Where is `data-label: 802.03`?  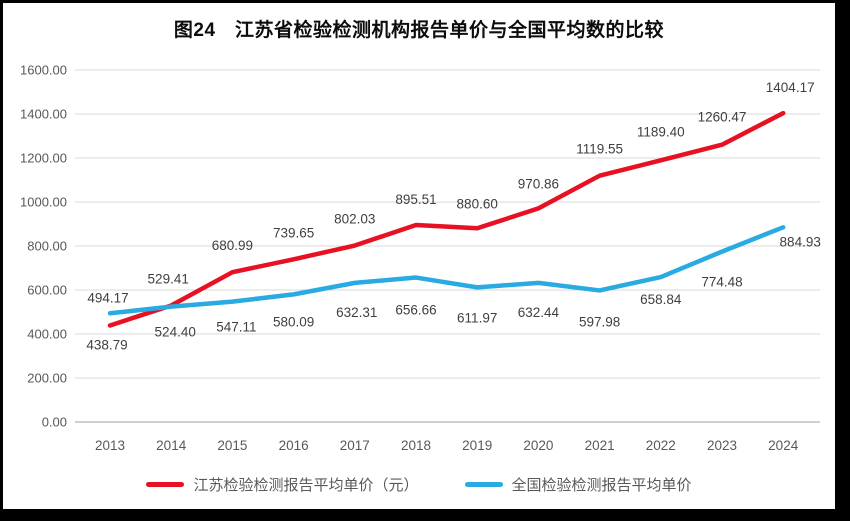 data-label: 802.03 is located at coordinates (354, 219).